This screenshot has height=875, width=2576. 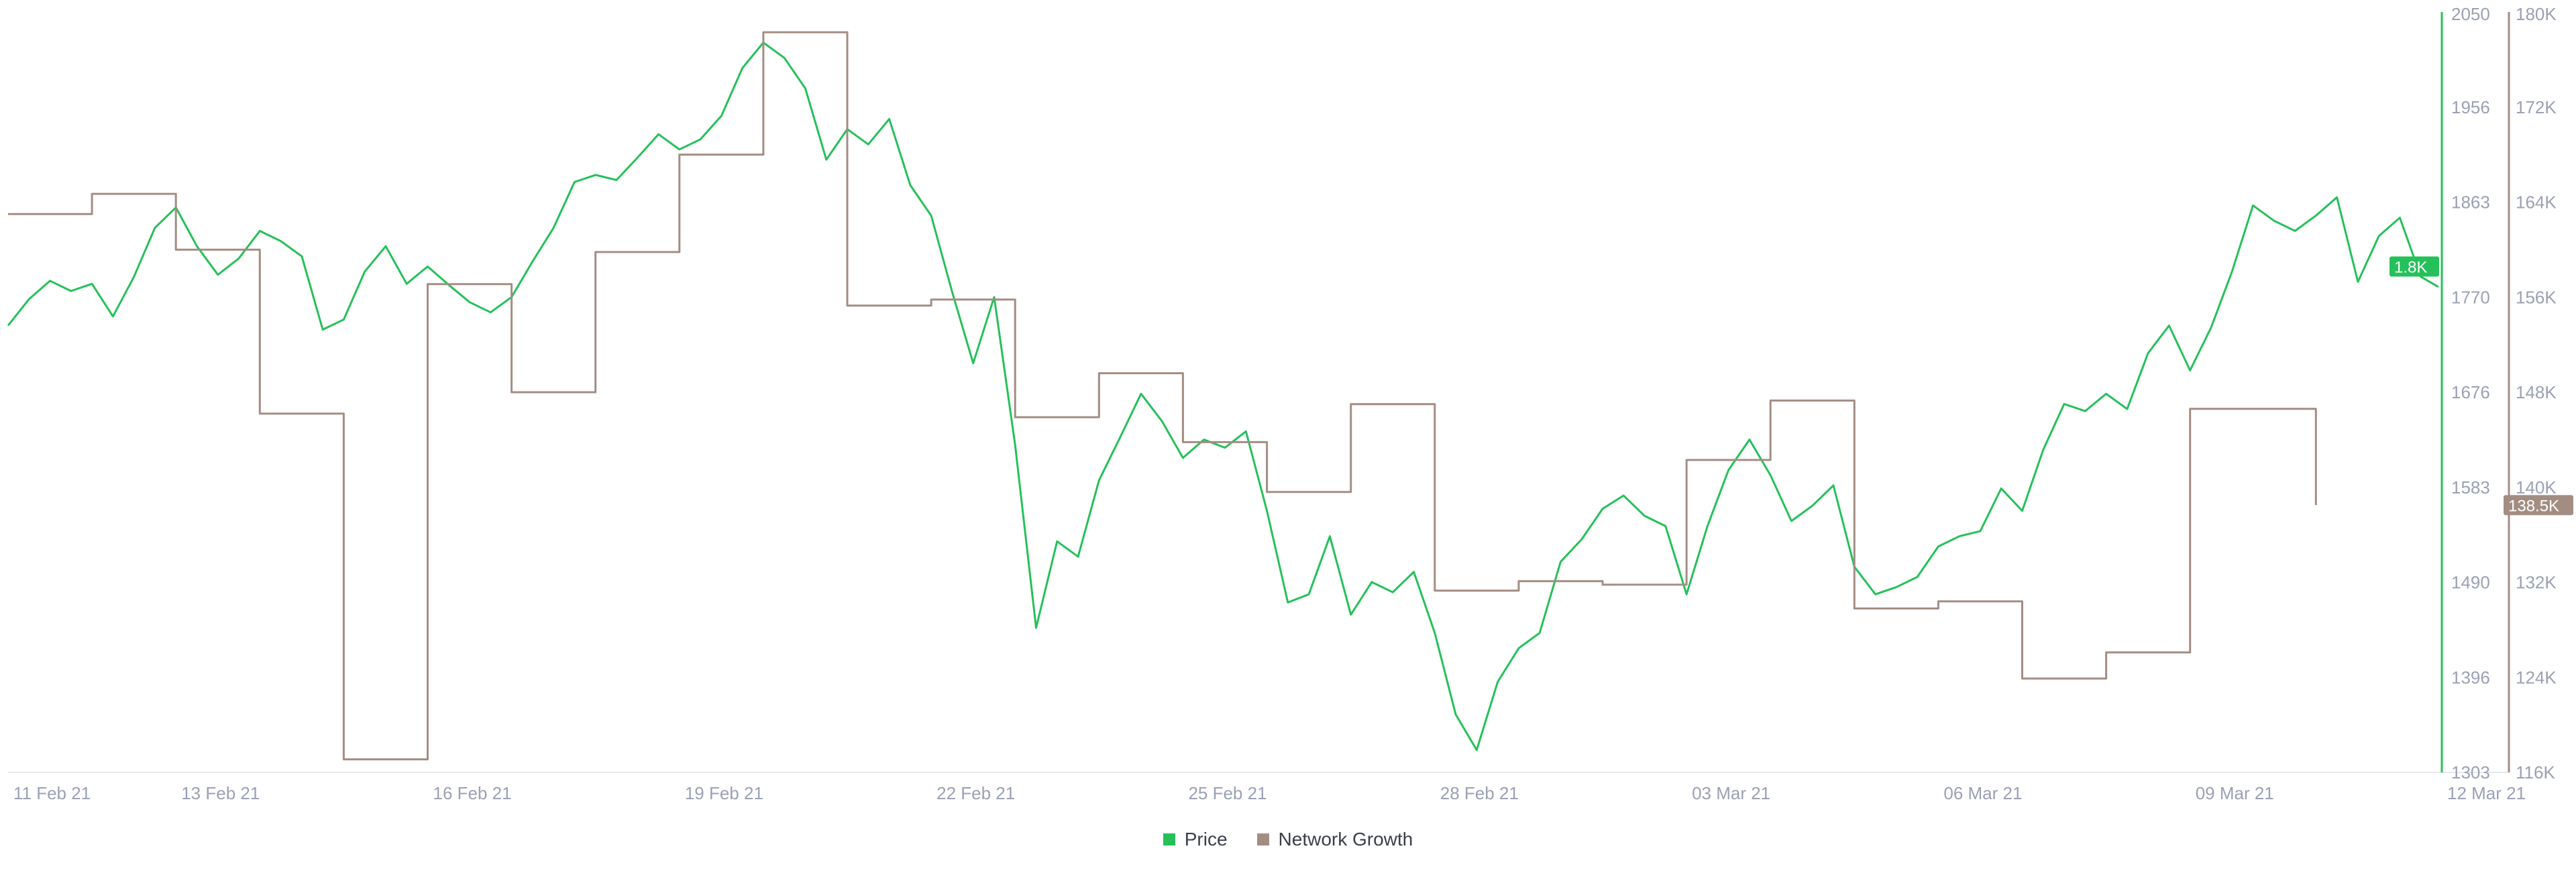 I want to click on price-axis-tick: 1956, so click(x=2470, y=107).